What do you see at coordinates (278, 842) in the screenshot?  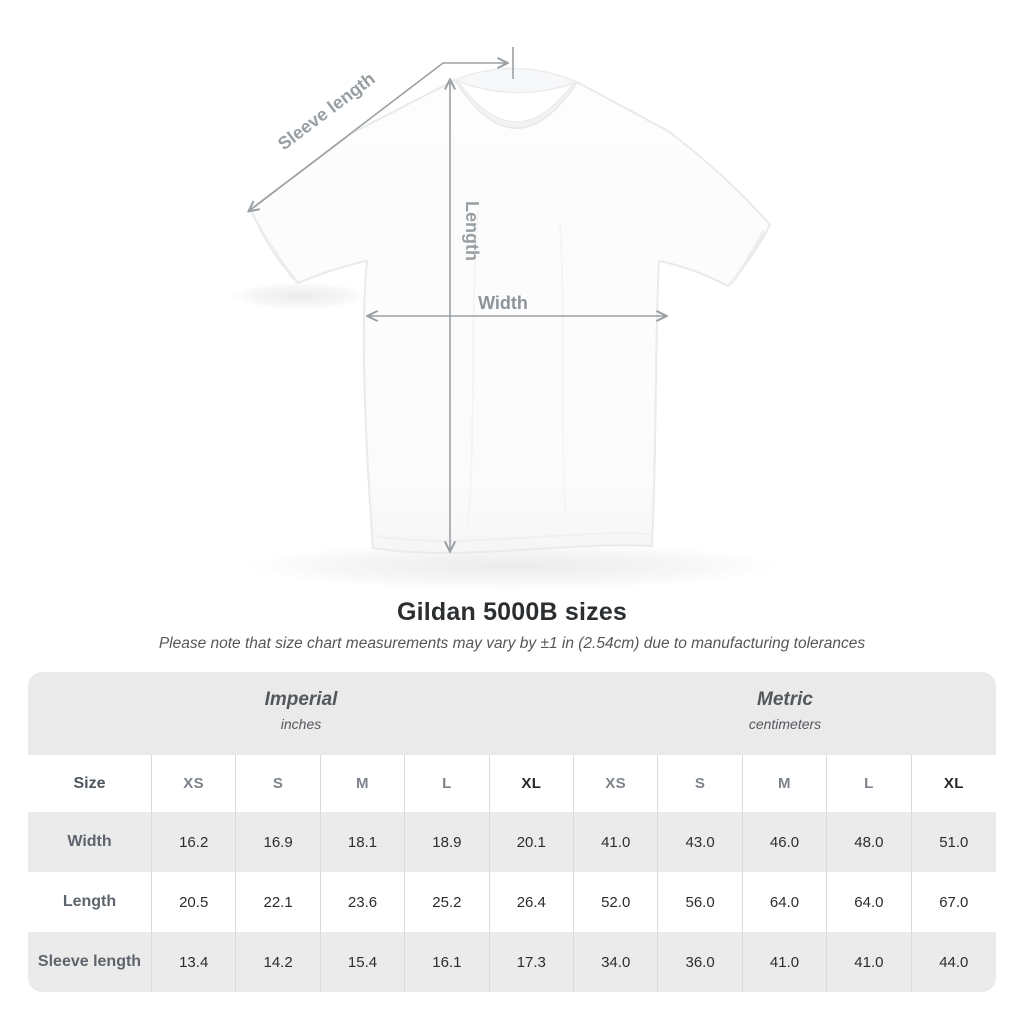 I see `cell: 16.9` at bounding box center [278, 842].